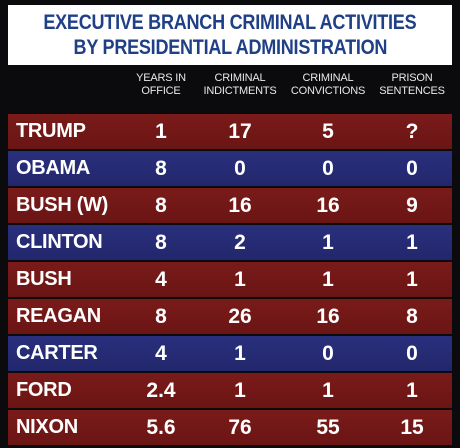 This screenshot has width=460, height=448. I want to click on column-header-criminal-convictions: CRIMINAL CONVICTIONS, so click(328, 92).